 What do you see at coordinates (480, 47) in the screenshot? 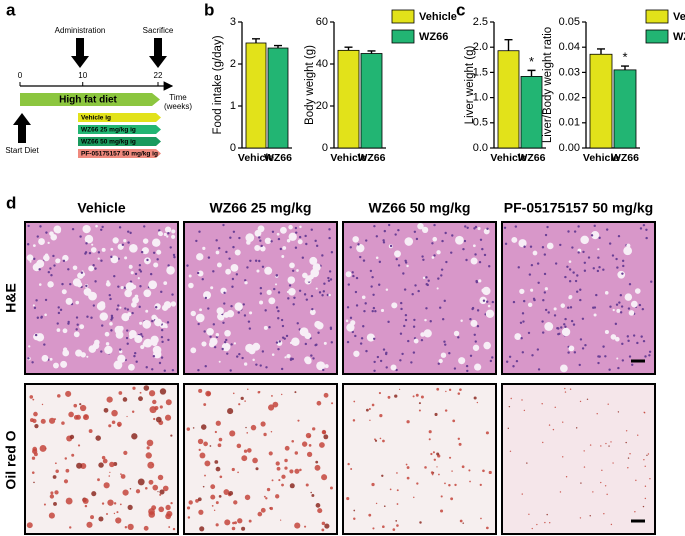
I see `y-tick-label: 2.0` at bounding box center [480, 47].